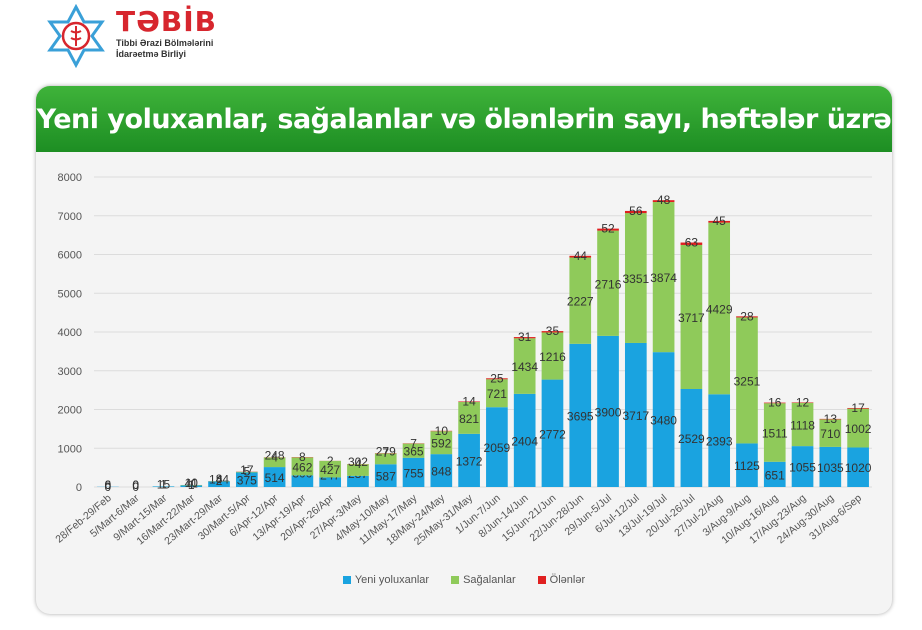 The height and width of the screenshot is (630, 922). I want to click on data-label: 3251, so click(747, 381).